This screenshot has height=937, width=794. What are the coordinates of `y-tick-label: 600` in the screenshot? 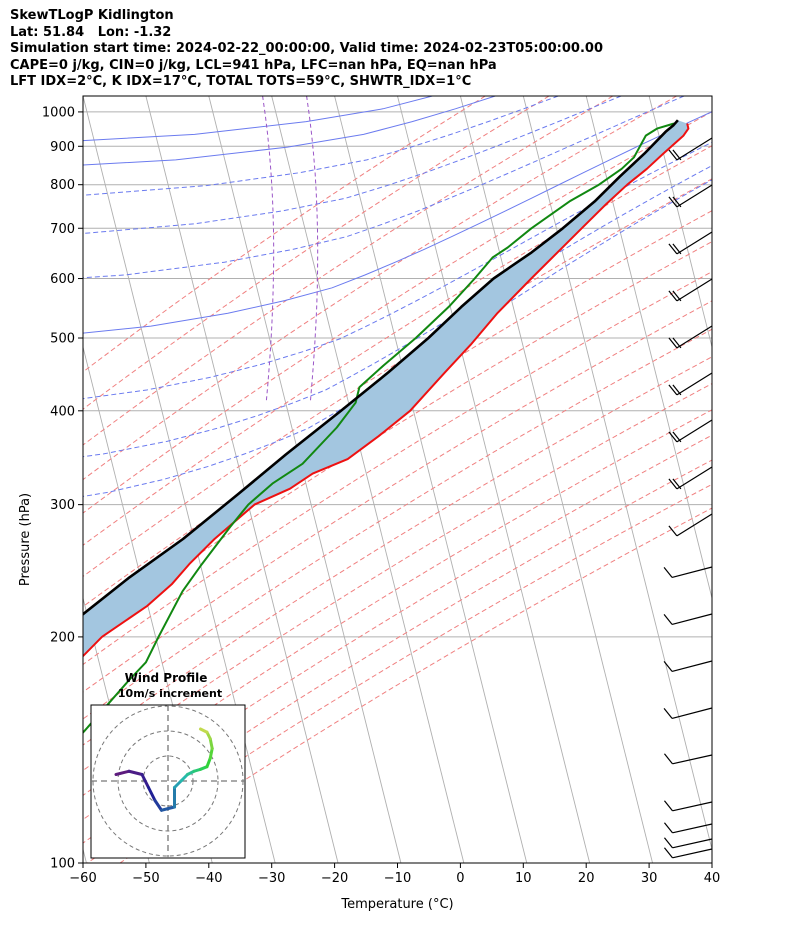 It's located at (62, 279).